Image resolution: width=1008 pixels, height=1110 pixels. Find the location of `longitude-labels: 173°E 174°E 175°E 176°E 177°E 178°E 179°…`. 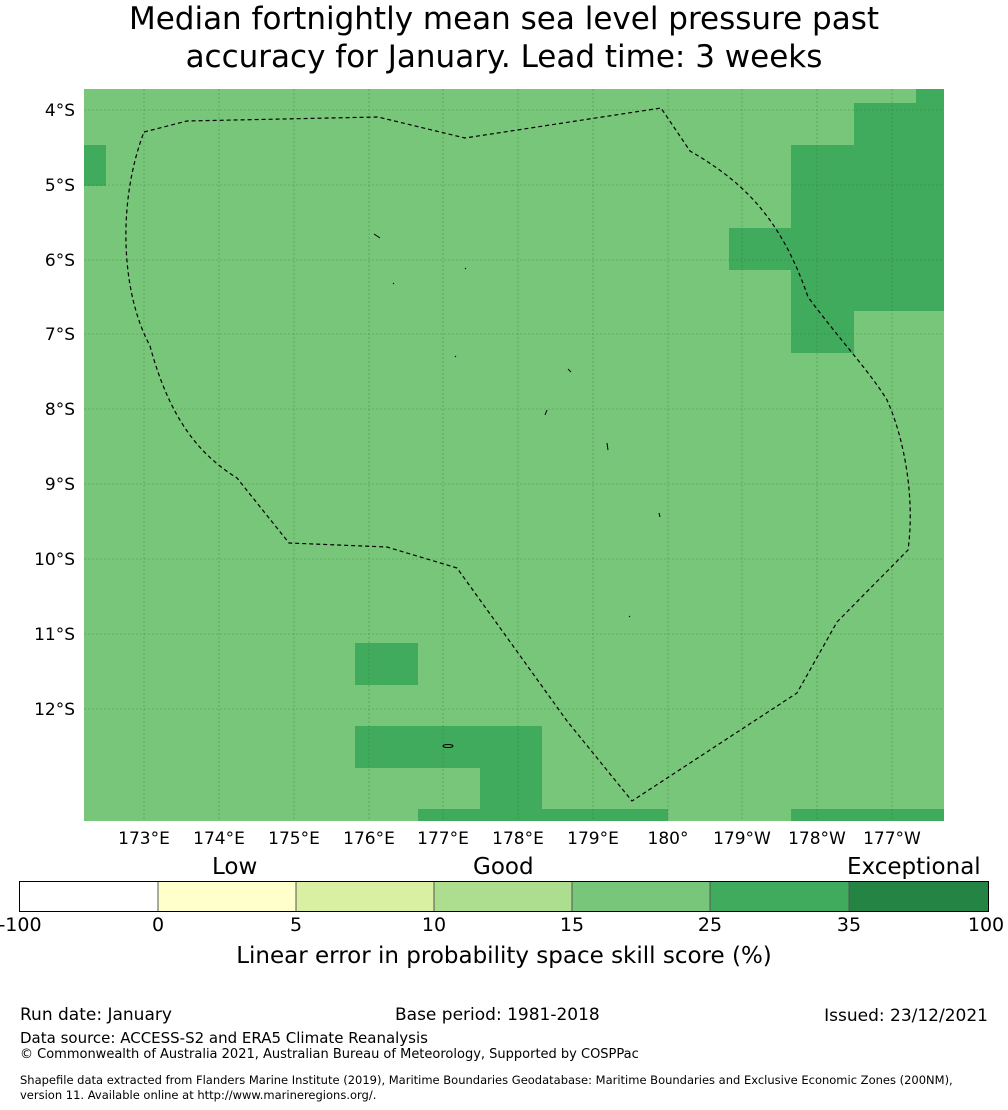

longitude-labels: 173°E 174°E 175°E 176°E 177°E 178°E 179°… is located at coordinates (519, 839).